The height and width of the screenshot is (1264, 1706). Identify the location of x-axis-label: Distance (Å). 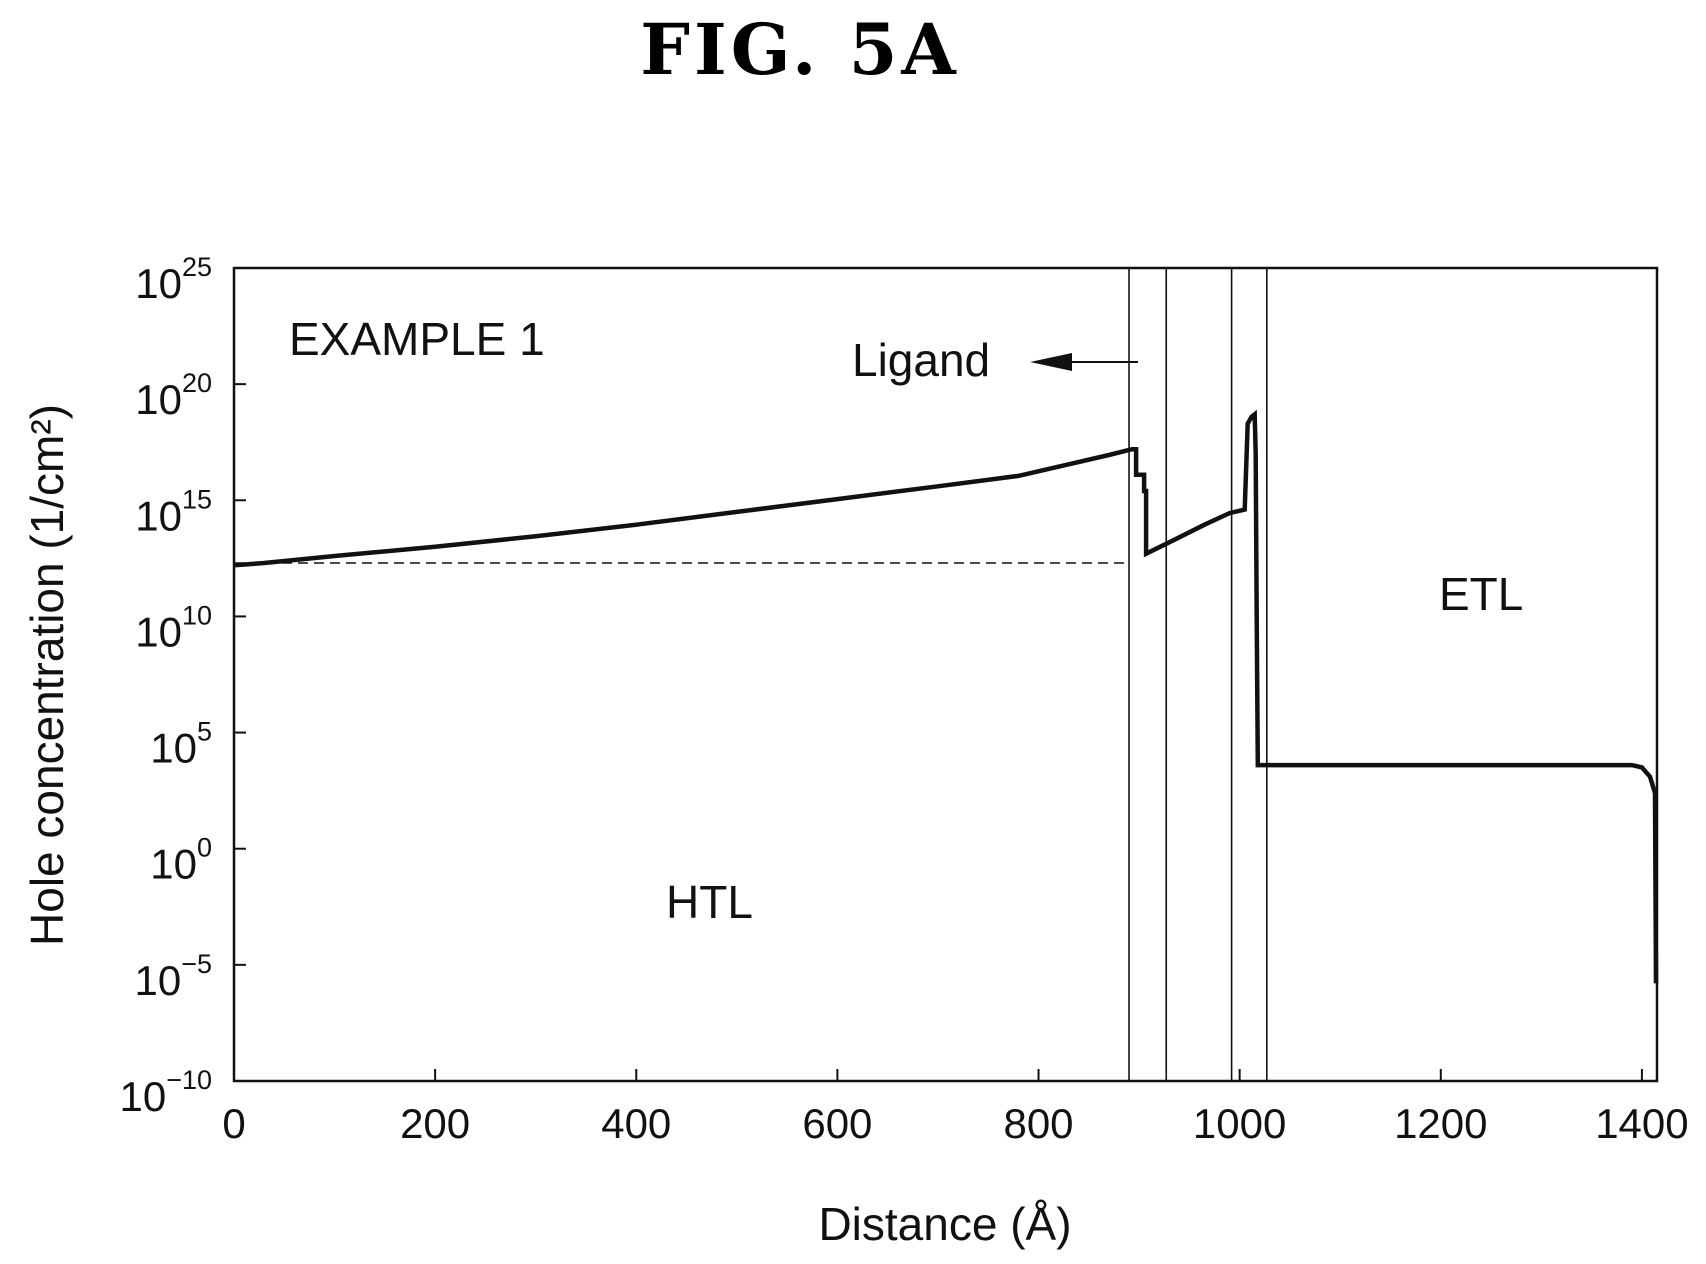
(944, 1224).